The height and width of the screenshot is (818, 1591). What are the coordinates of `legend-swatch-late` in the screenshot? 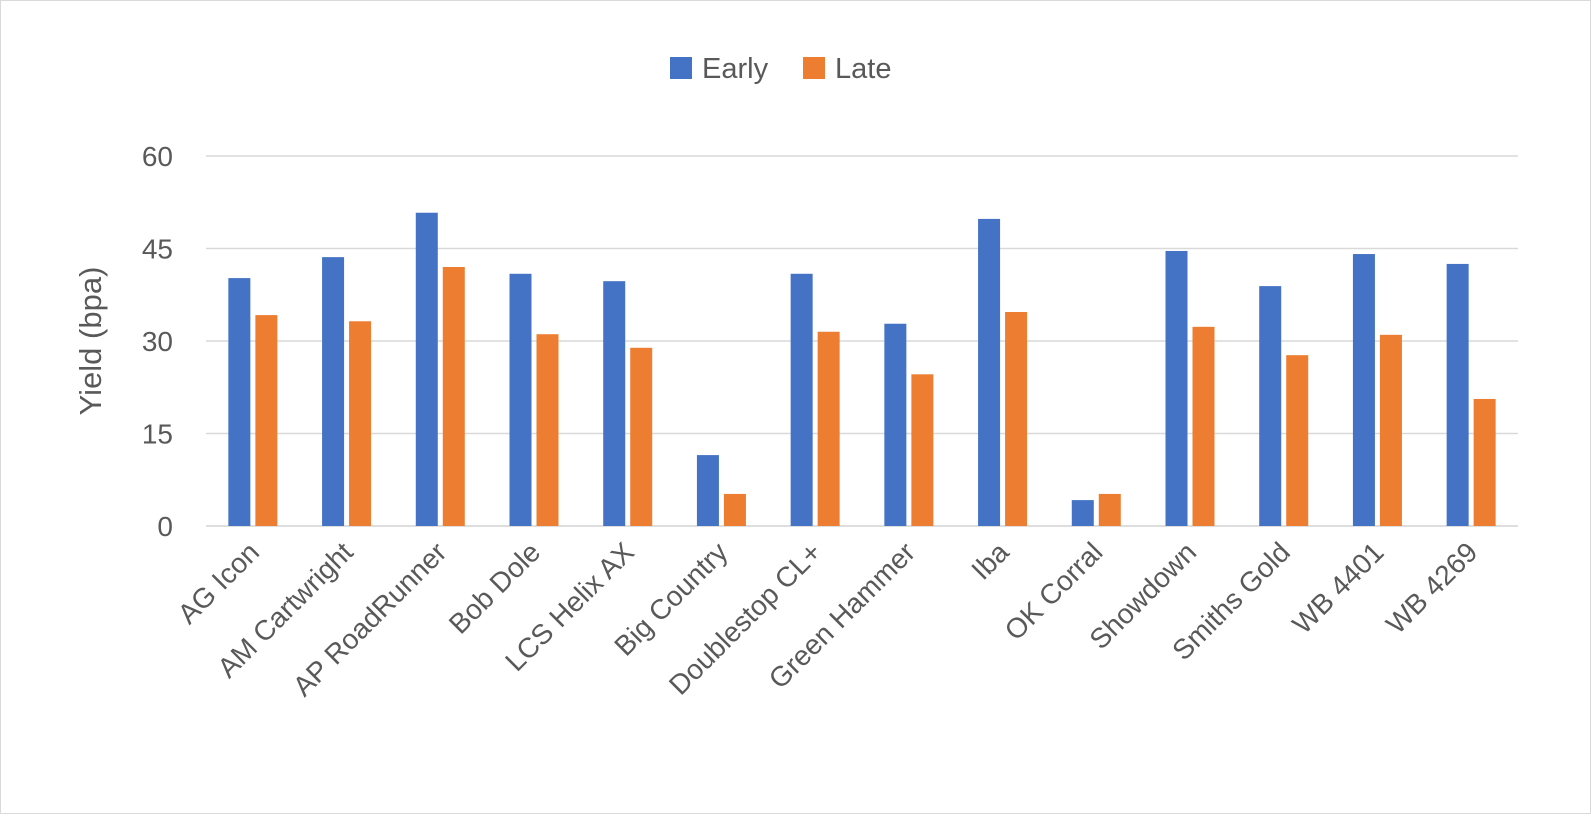 It's located at (814, 68).